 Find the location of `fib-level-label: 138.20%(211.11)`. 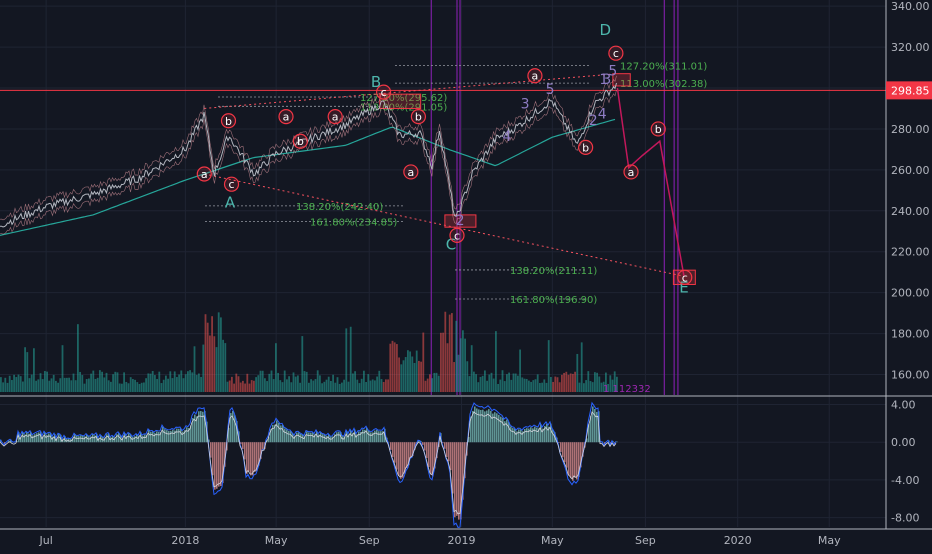

fib-level-label: 138.20%(211.11) is located at coordinates (553, 271).